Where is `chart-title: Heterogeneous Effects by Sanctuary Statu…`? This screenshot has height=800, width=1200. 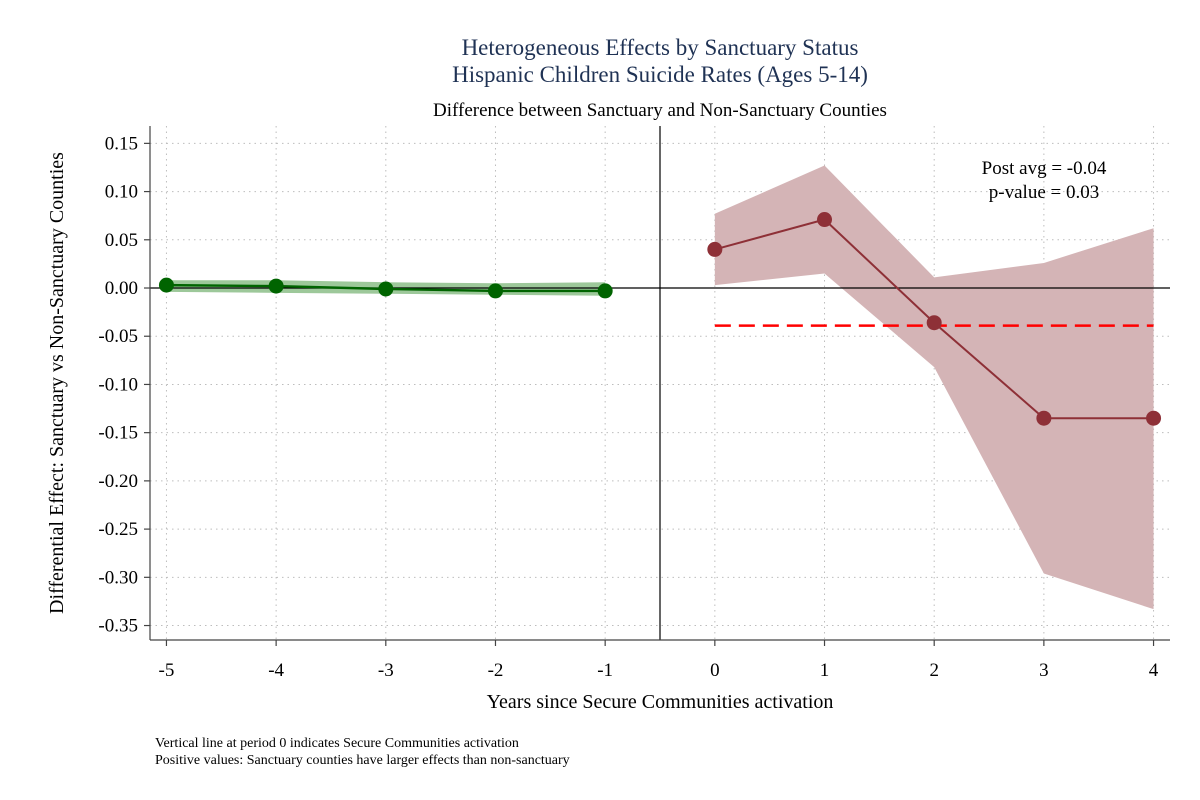 chart-title: Heterogeneous Effects by Sanctuary Statu… is located at coordinates (660, 47).